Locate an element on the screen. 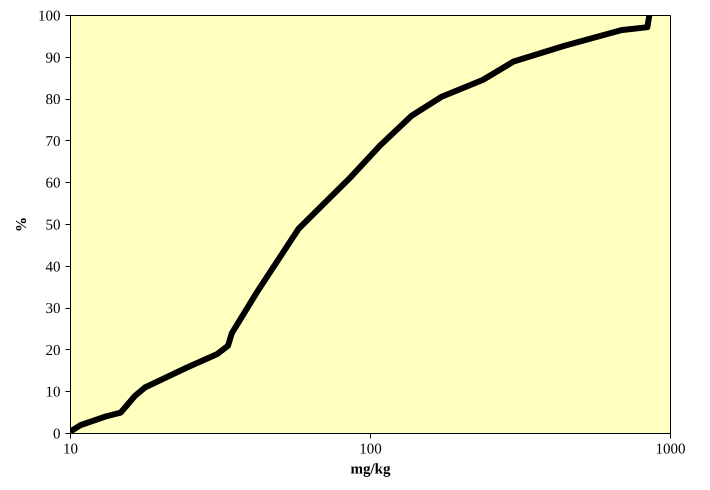 The width and height of the screenshot is (710, 490). y-tick-label: 50 is located at coordinates (53, 226).